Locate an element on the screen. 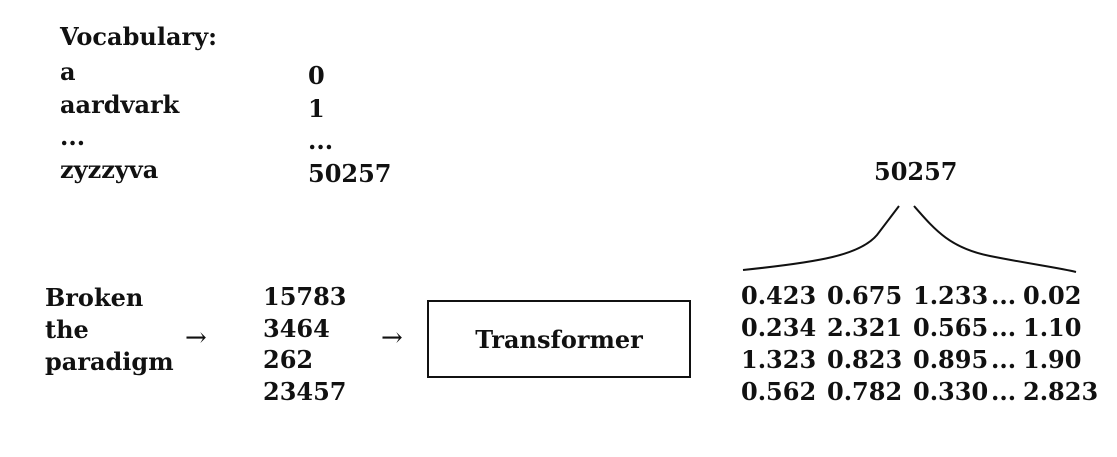 This screenshot has height=457, width=1117. embedding-value: 0.330 is located at coordinates (951, 391).